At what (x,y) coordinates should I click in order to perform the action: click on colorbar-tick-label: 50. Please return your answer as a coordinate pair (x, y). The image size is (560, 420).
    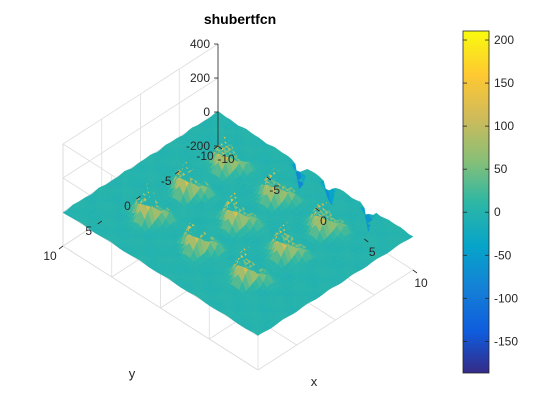
    Looking at the image, I should click on (501, 169).